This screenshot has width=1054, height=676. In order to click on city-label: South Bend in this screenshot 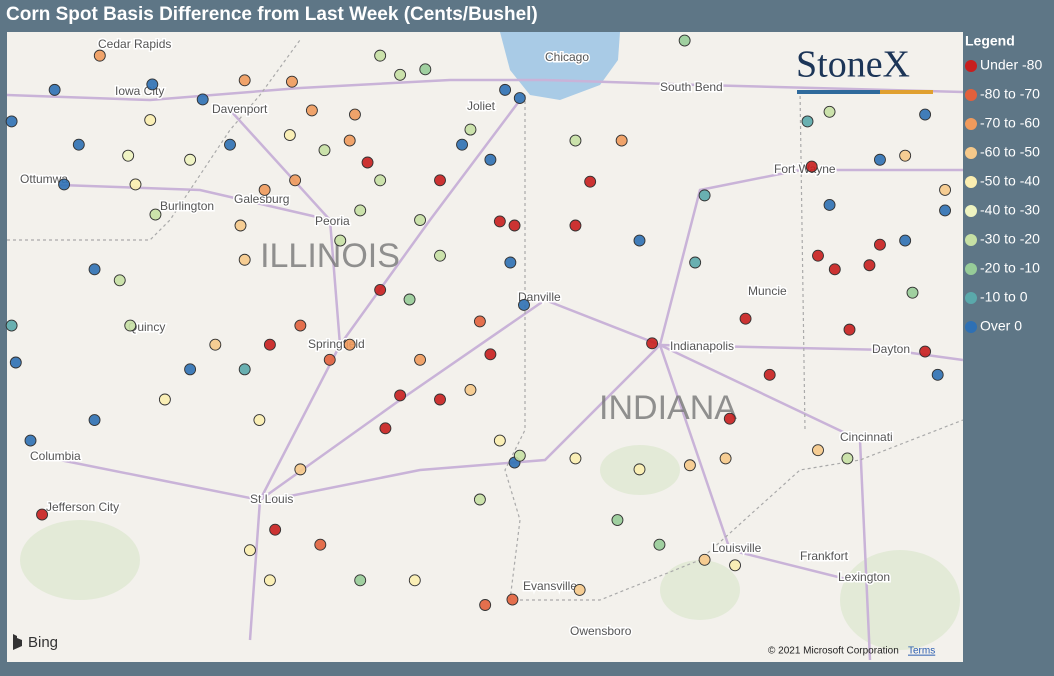, I will do `click(691, 87)`.